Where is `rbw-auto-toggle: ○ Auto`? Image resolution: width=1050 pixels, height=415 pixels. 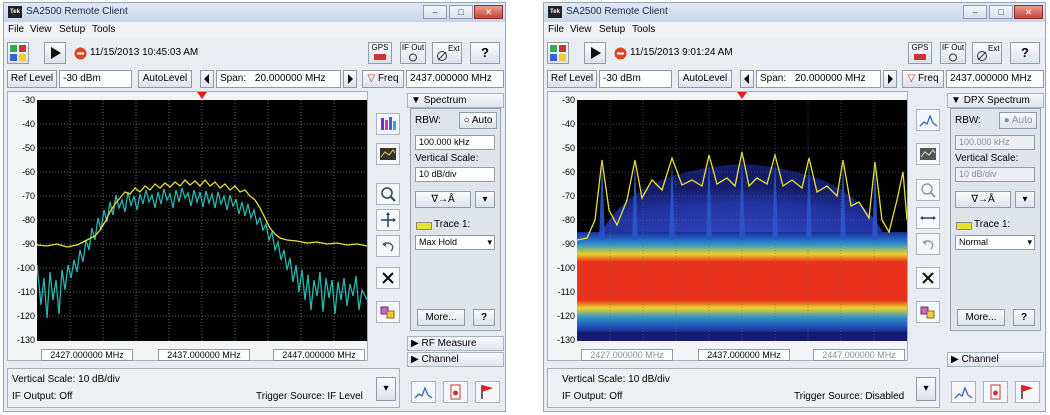 rbw-auto-toggle: ○ Auto is located at coordinates (478, 120).